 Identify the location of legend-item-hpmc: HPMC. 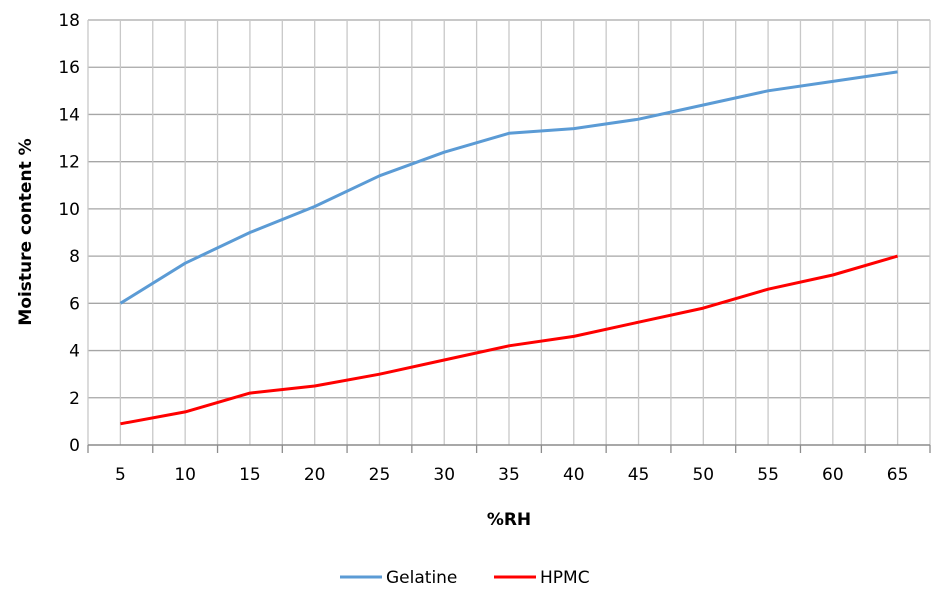
(542, 578).